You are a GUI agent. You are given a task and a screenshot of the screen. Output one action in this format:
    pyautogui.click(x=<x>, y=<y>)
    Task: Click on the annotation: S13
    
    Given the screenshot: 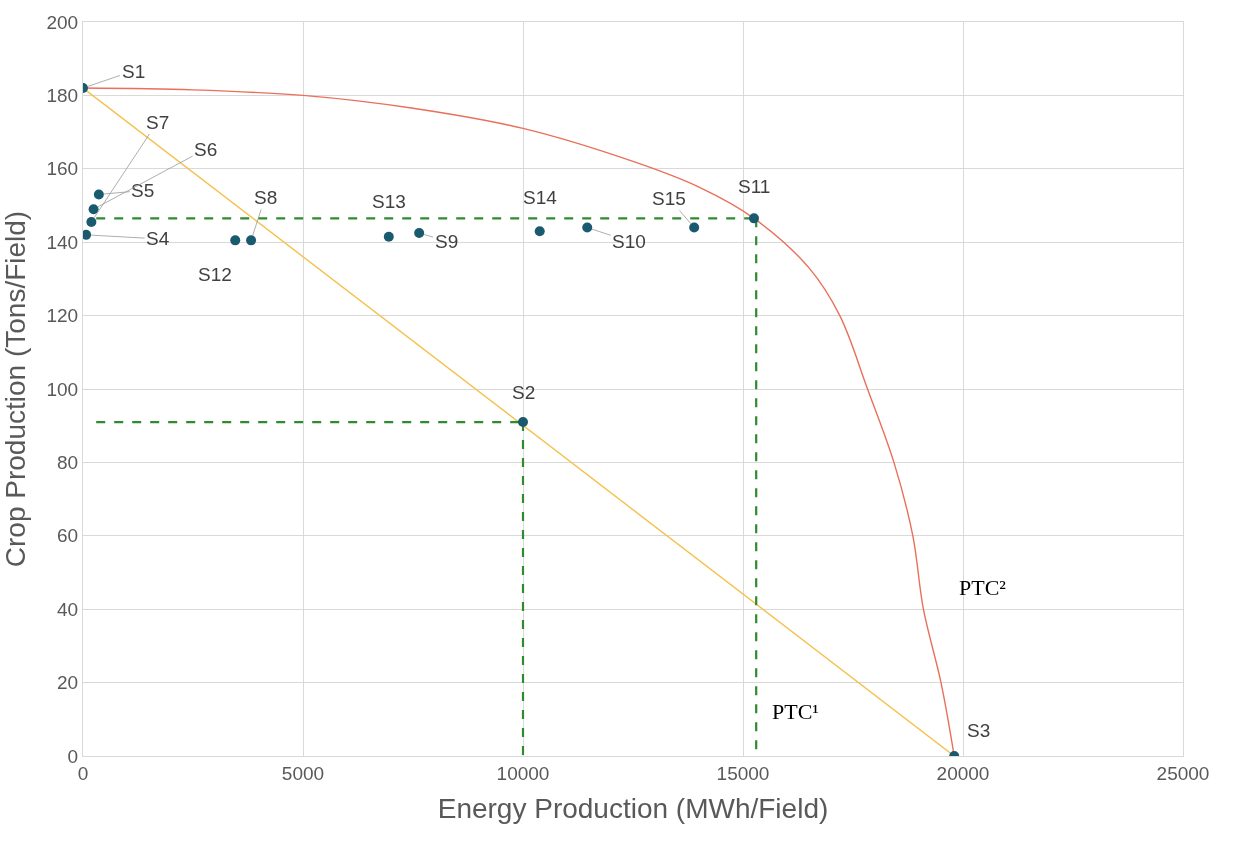 What is the action you would take?
    pyautogui.click(x=389, y=201)
    